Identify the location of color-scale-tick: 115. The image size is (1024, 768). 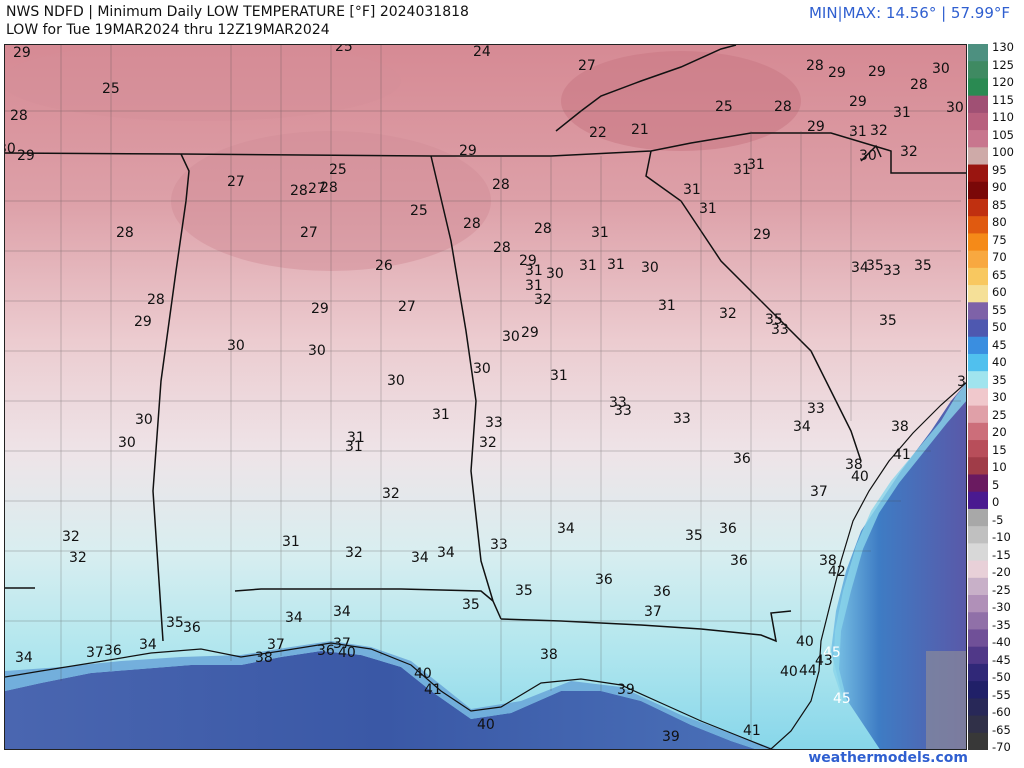
(1003, 99).